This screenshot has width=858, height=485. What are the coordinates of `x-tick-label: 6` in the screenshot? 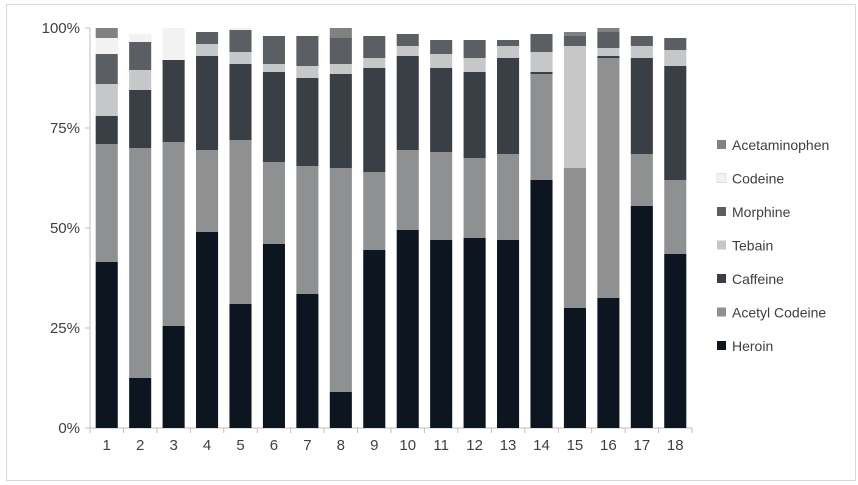 It's located at (274, 445).